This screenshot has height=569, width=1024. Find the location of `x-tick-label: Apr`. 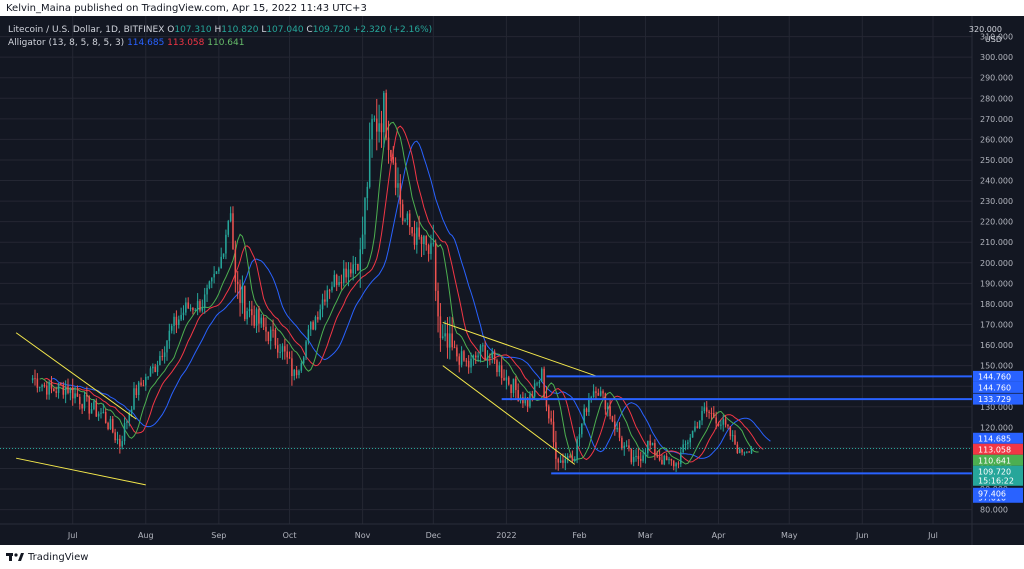

x-tick-label: Apr is located at coordinates (719, 535).